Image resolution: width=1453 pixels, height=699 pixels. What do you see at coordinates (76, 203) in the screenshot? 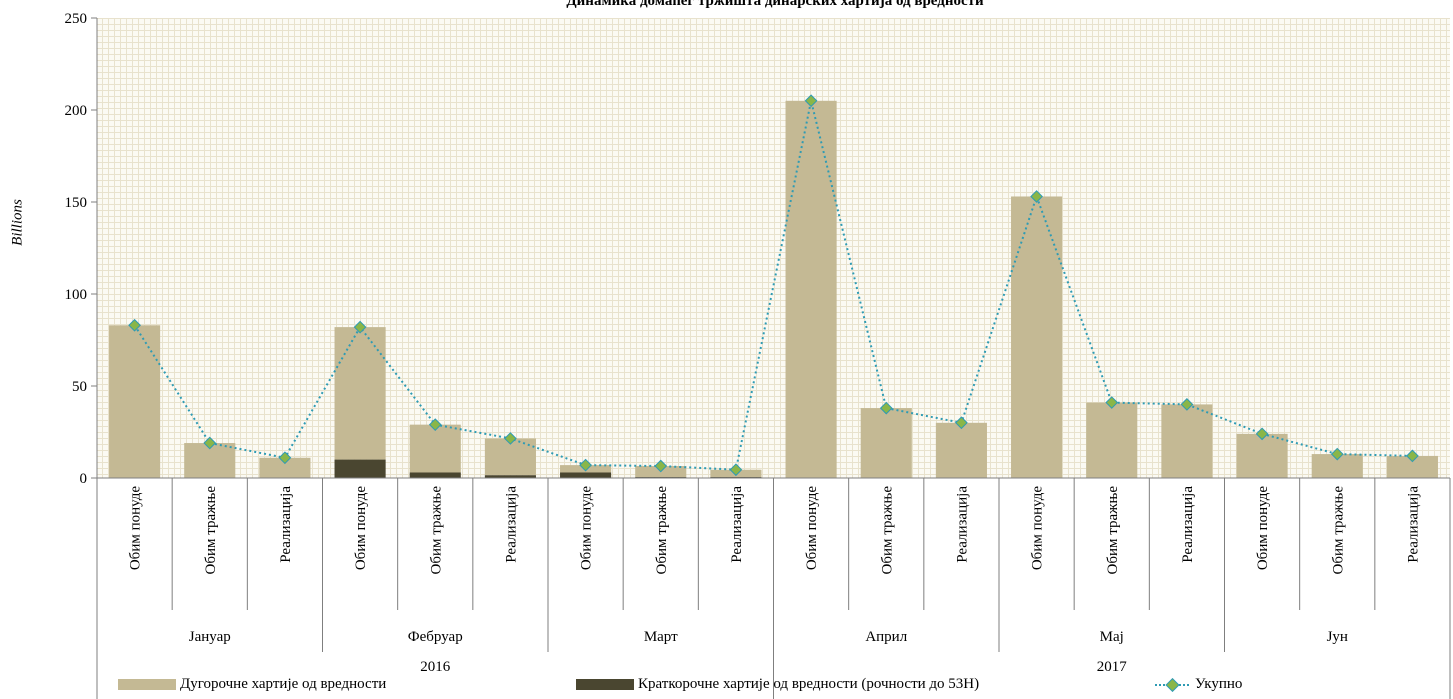
I see `y-tick-label: 150` at bounding box center [76, 203].